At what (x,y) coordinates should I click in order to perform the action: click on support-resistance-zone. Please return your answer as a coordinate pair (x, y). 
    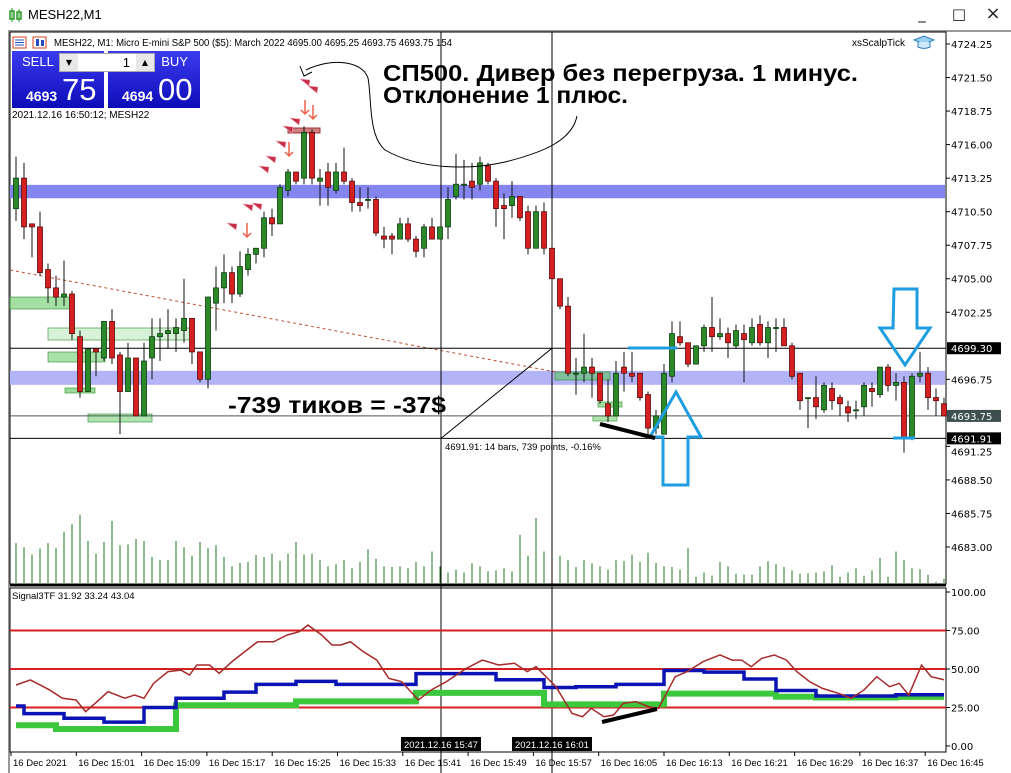
    Looking at the image, I should click on (477, 191).